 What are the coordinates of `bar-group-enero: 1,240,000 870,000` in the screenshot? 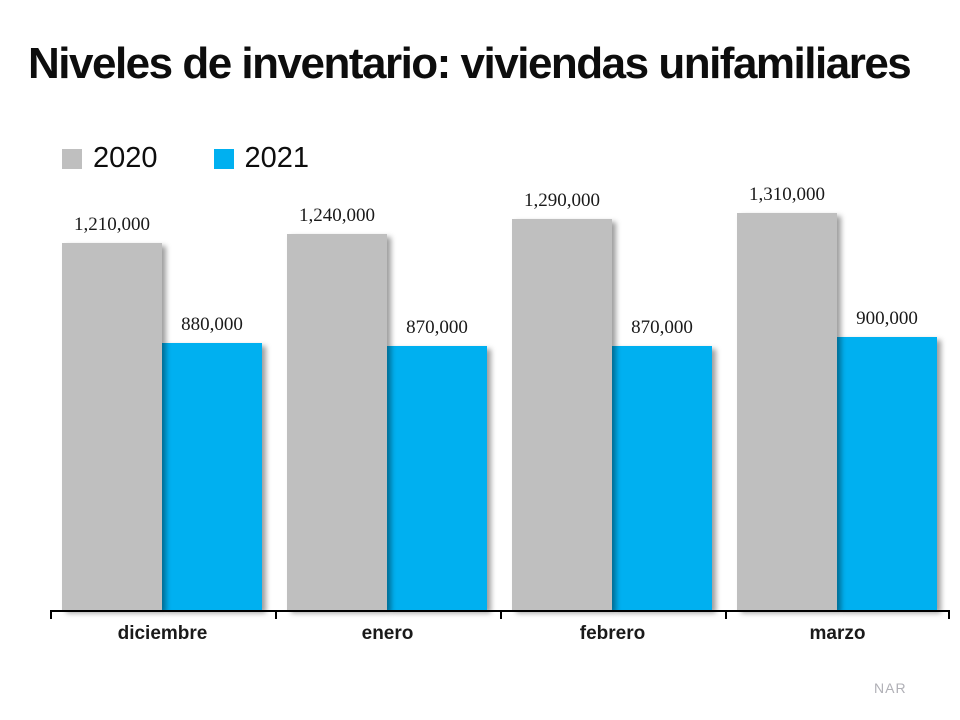 It's located at (387, 390).